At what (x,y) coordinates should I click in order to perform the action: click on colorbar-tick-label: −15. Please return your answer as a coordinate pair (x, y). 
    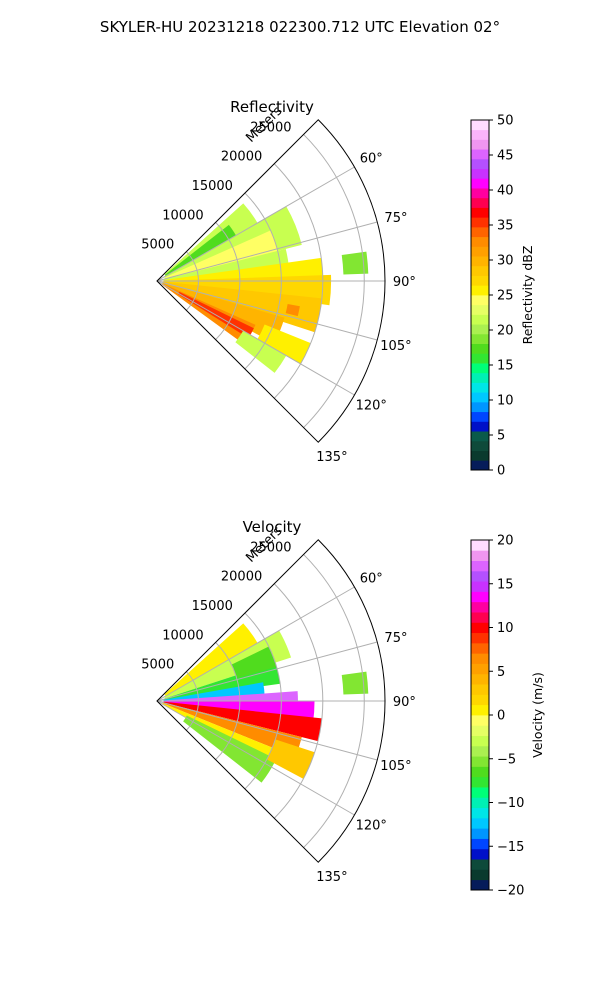
    Looking at the image, I should click on (510, 847).